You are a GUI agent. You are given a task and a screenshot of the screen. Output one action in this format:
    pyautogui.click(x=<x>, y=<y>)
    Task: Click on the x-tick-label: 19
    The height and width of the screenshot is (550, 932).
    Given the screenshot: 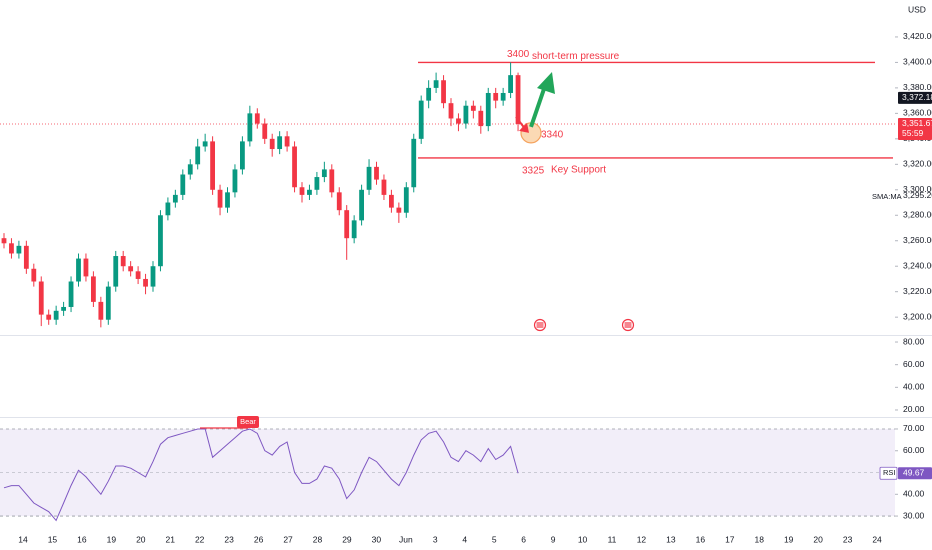 What is the action you would take?
    pyautogui.click(x=789, y=539)
    